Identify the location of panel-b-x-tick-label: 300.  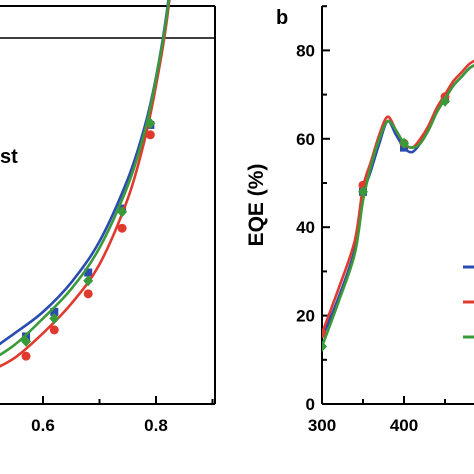
(322, 425).